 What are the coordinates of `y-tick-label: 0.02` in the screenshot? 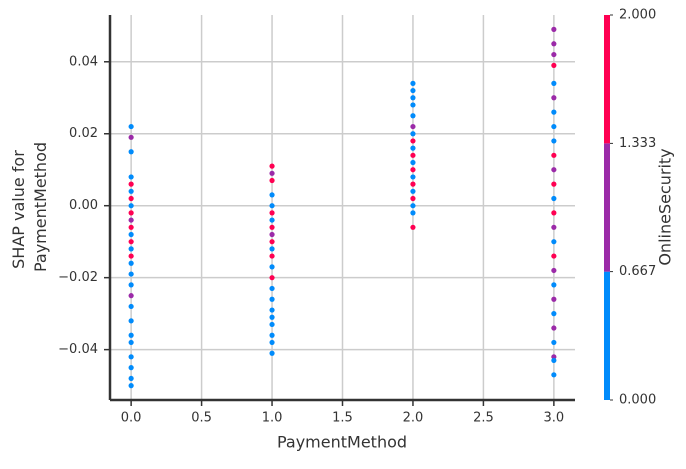 It's located at (83, 133).